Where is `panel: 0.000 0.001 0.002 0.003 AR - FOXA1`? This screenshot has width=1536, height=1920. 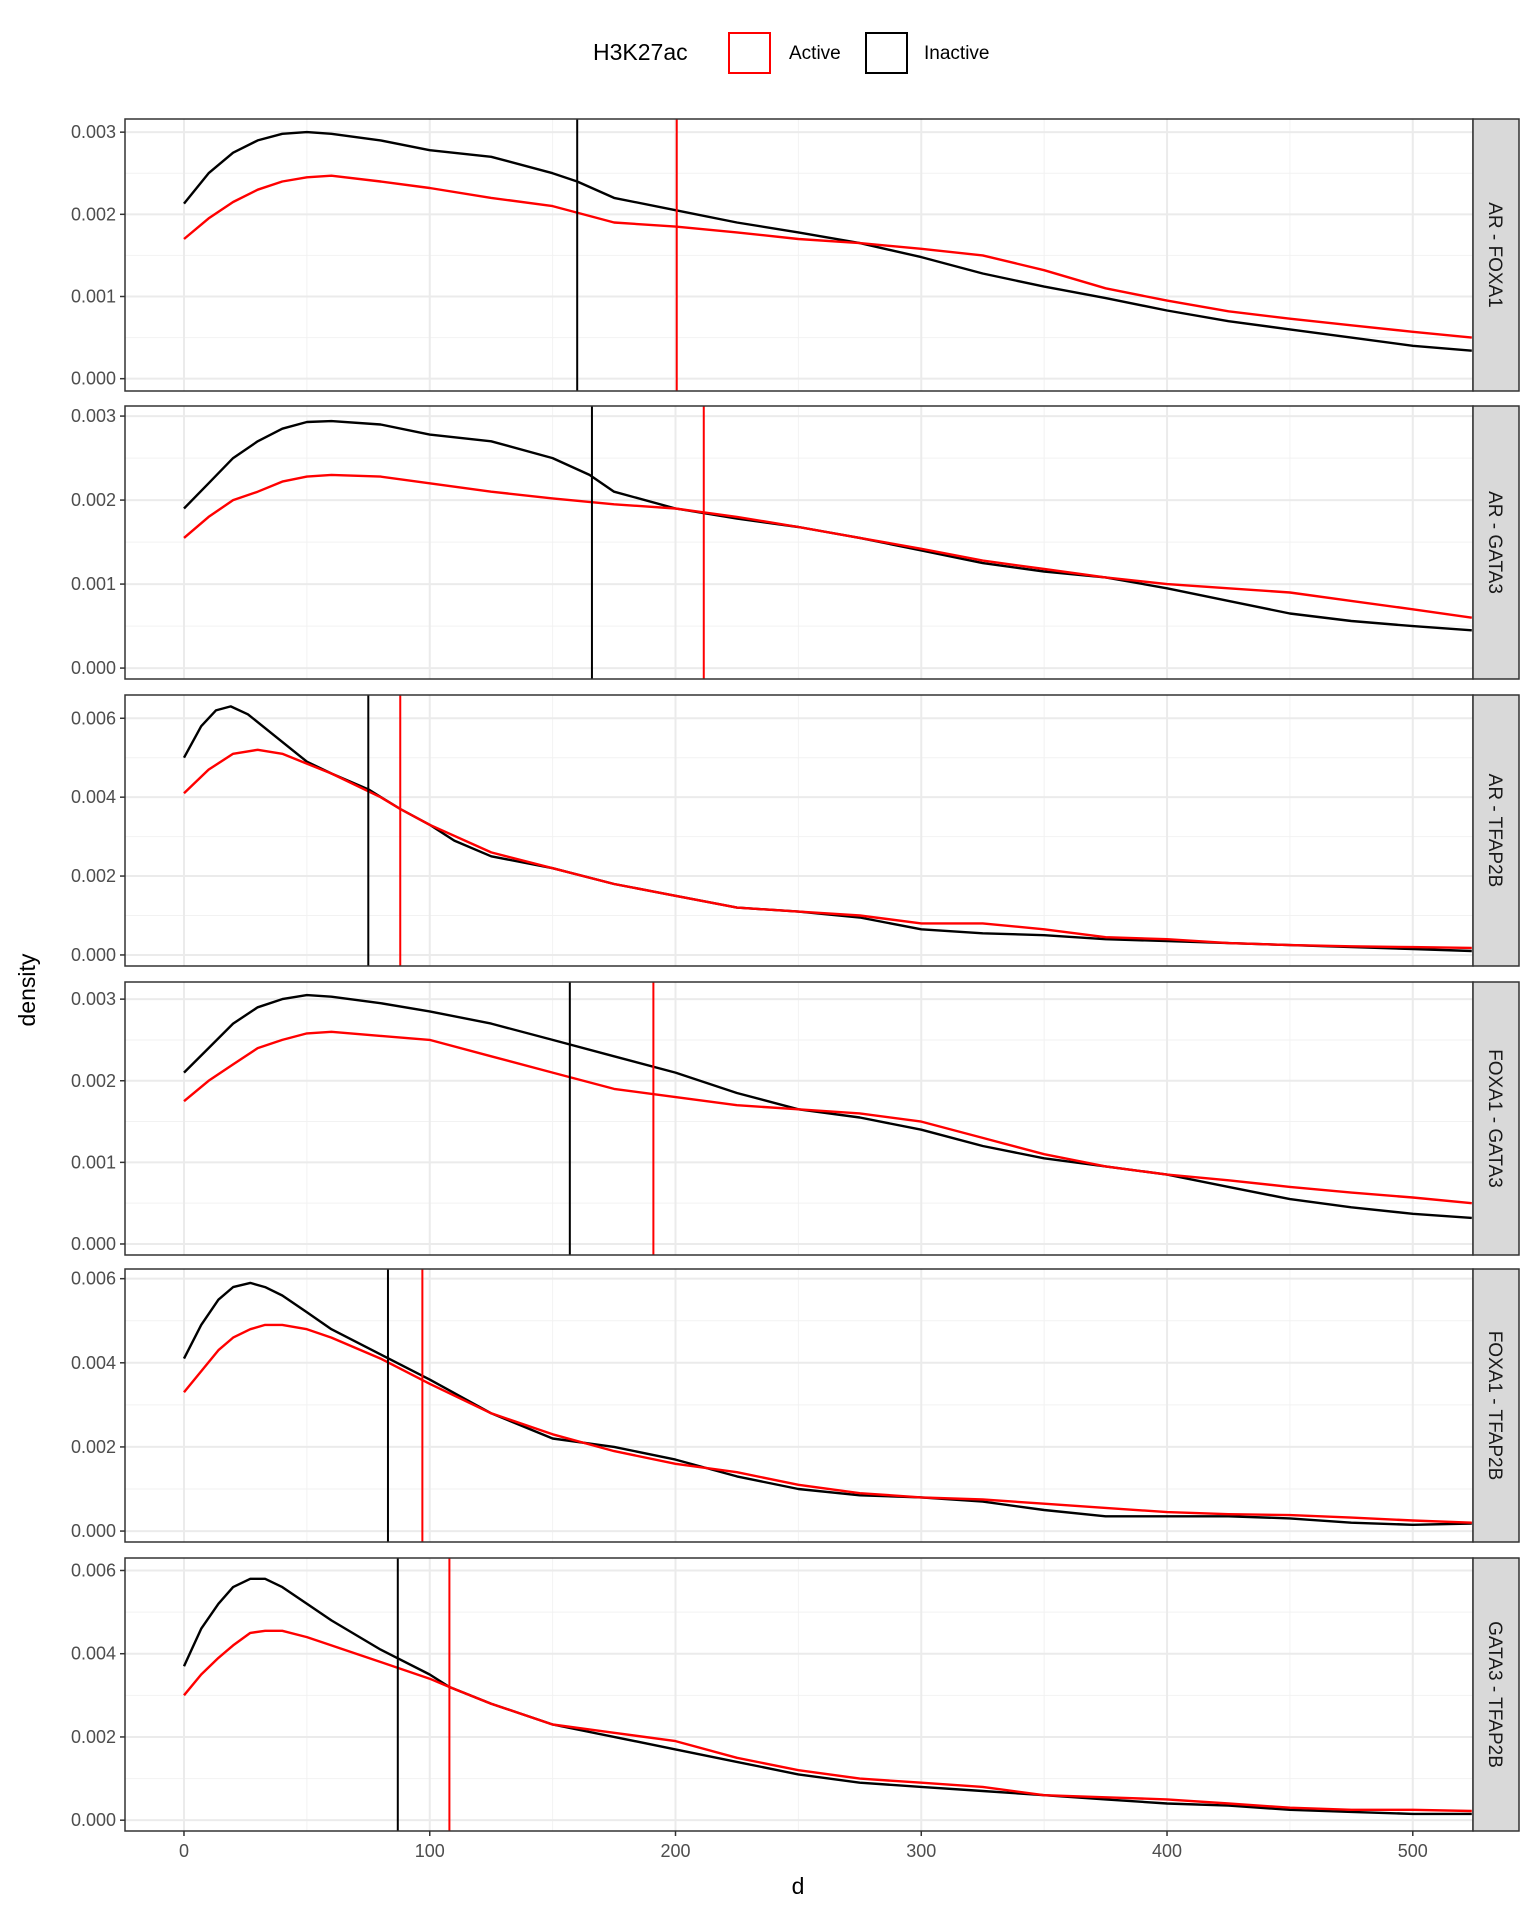
panel: 0.000 0.001 0.002 0.003 AR - FOXA1 is located at coordinates (795, 255).